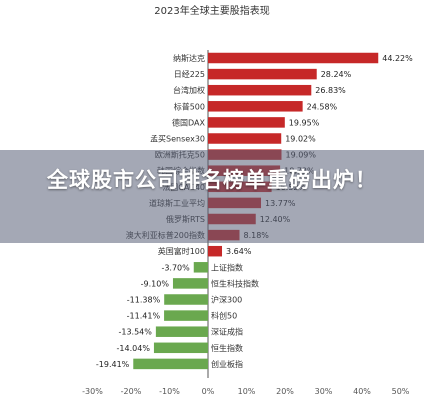 The image size is (424, 400). What do you see at coordinates (397, 58) in the screenshot?
I see `value-label-0: 44.22%` at bounding box center [397, 58].